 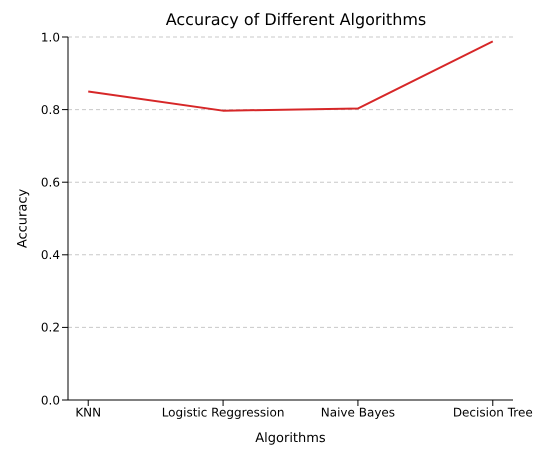 I want to click on y-tick-label: 0.0, so click(x=50, y=400).